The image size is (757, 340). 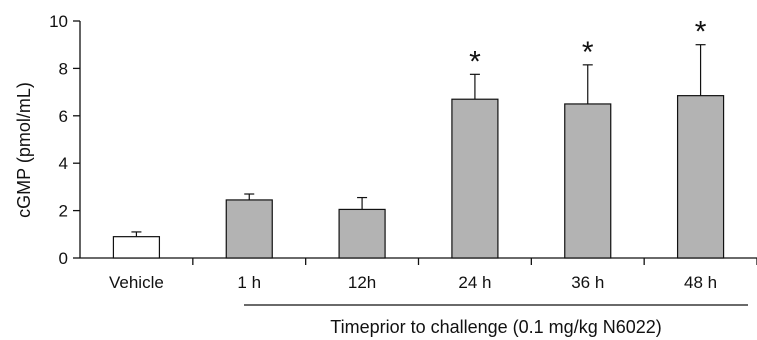 What do you see at coordinates (474, 282) in the screenshot?
I see `x-tick-label: 24 h` at bounding box center [474, 282].